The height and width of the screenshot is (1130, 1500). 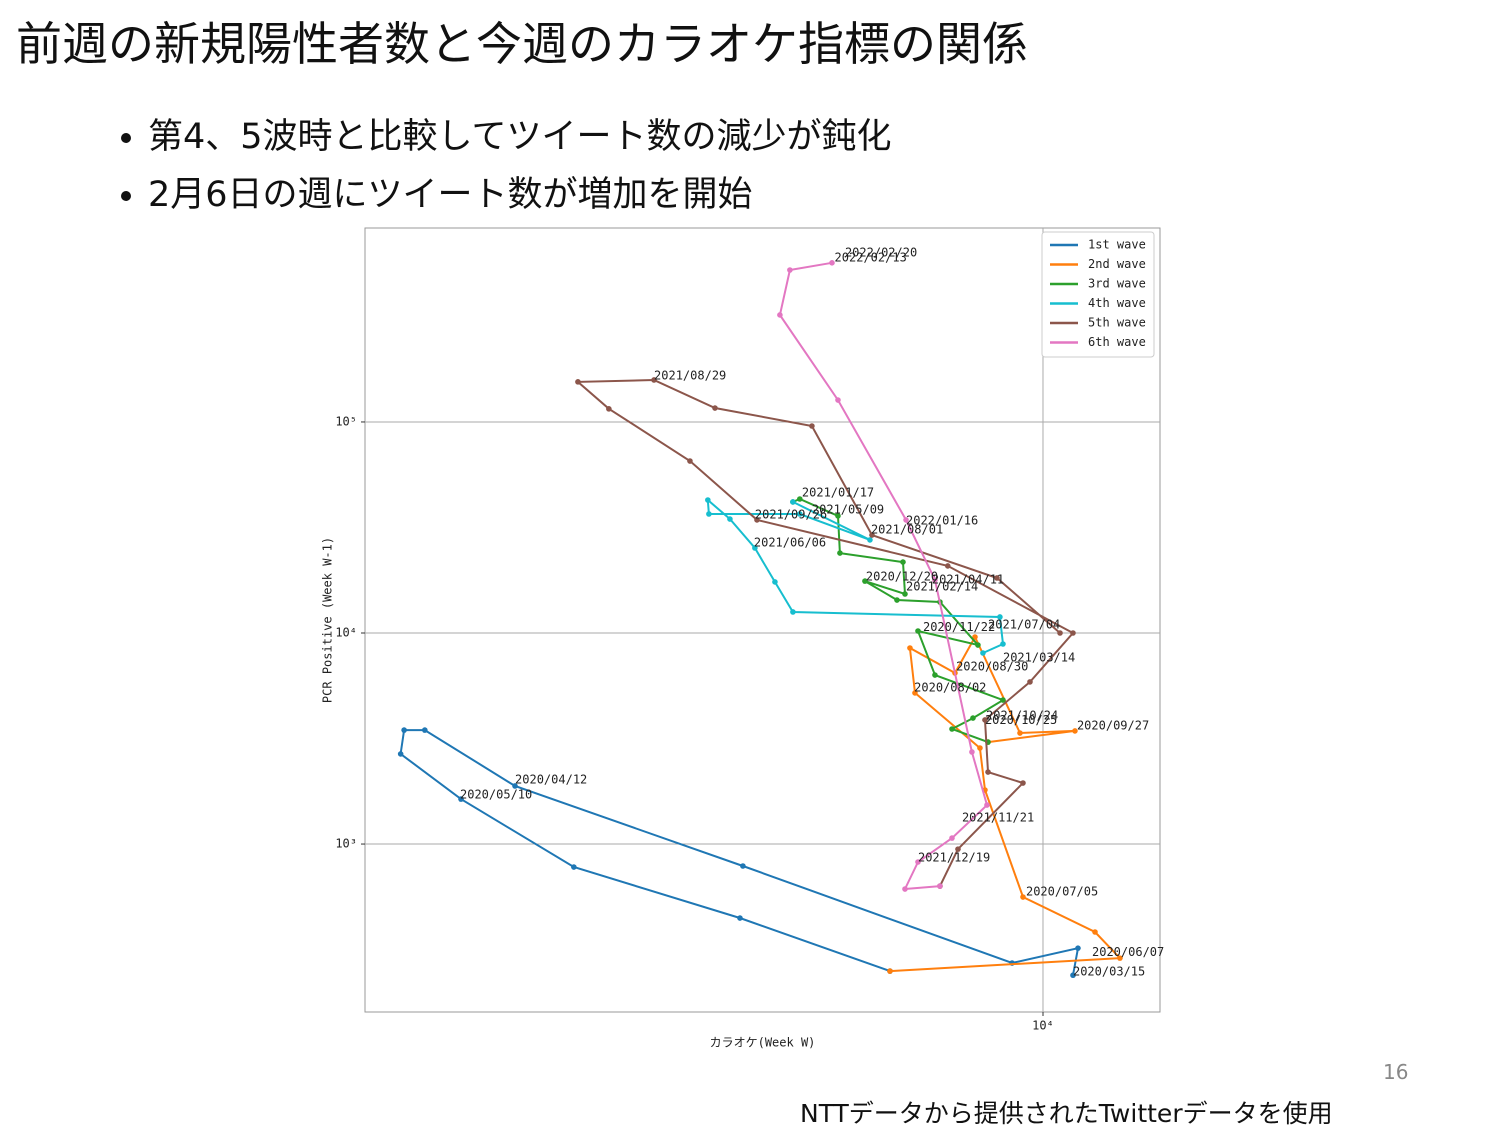 I want to click on legend-label: 6th wave, so click(x=1117, y=342).